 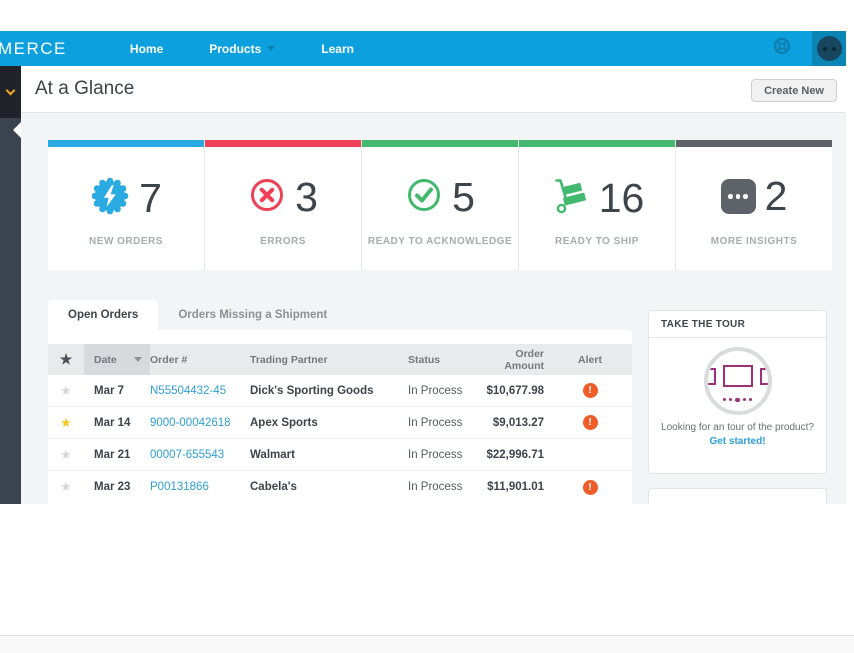 What do you see at coordinates (284, 422) in the screenshot?
I see `trading-partner: Apex Sports` at bounding box center [284, 422].